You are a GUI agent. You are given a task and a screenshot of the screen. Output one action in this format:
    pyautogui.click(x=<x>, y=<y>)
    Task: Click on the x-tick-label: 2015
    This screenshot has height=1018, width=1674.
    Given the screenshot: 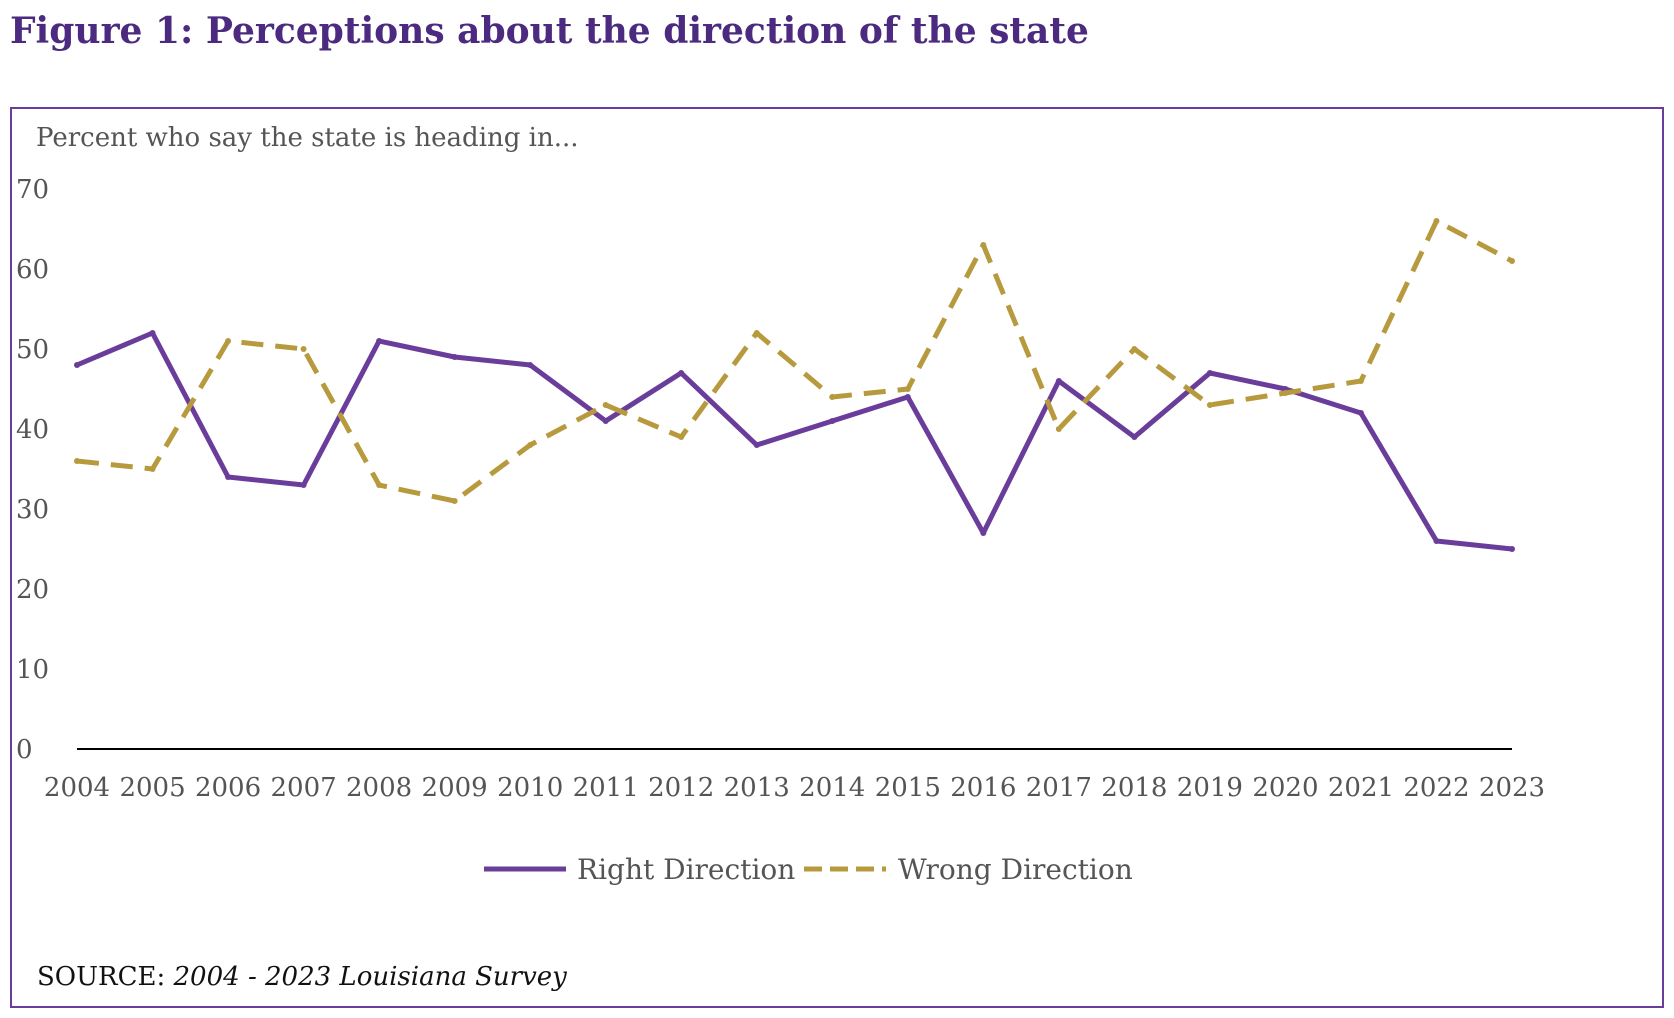 What is the action you would take?
    pyautogui.click(x=908, y=788)
    